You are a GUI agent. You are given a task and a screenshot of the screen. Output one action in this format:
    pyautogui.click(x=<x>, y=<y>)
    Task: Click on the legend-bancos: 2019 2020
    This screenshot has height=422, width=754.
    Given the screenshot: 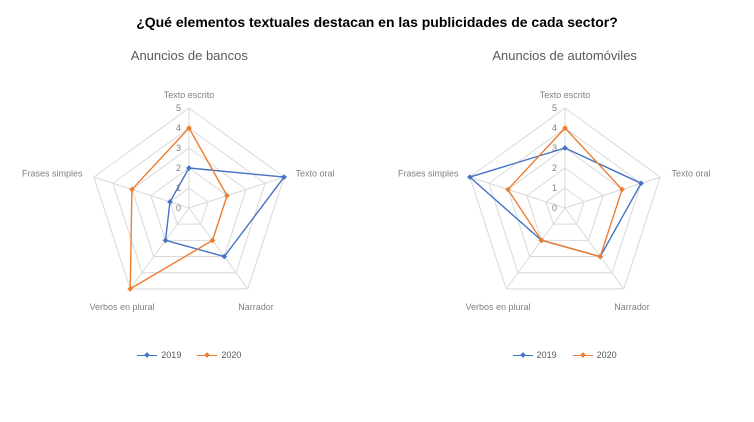 What is the action you would take?
    pyautogui.click(x=189, y=355)
    